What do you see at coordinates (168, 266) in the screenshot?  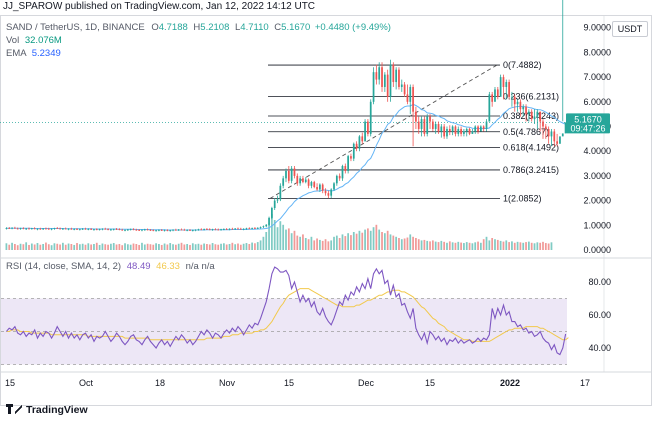 I see `rsi-sma-value: 46.33` at bounding box center [168, 266].